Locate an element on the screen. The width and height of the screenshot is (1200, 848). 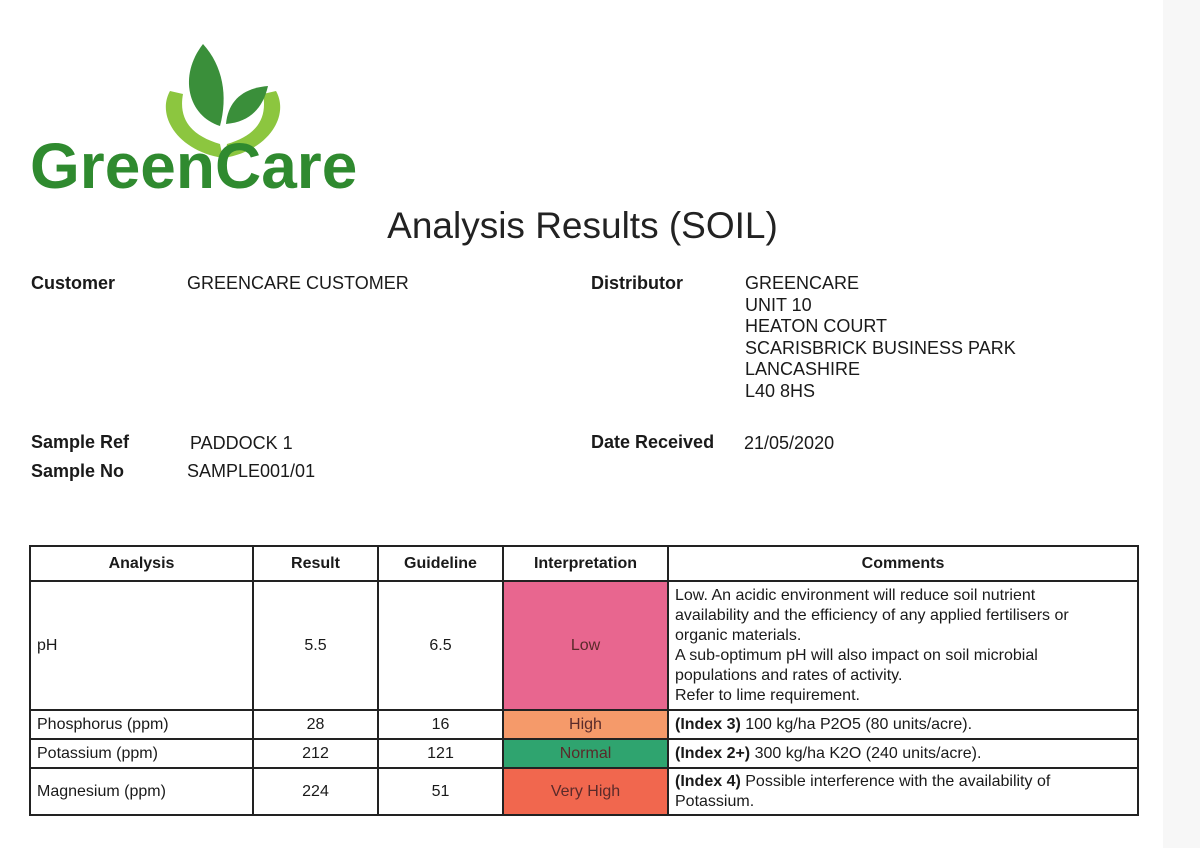
header-interpretation: Interpretation is located at coordinates (585, 563).